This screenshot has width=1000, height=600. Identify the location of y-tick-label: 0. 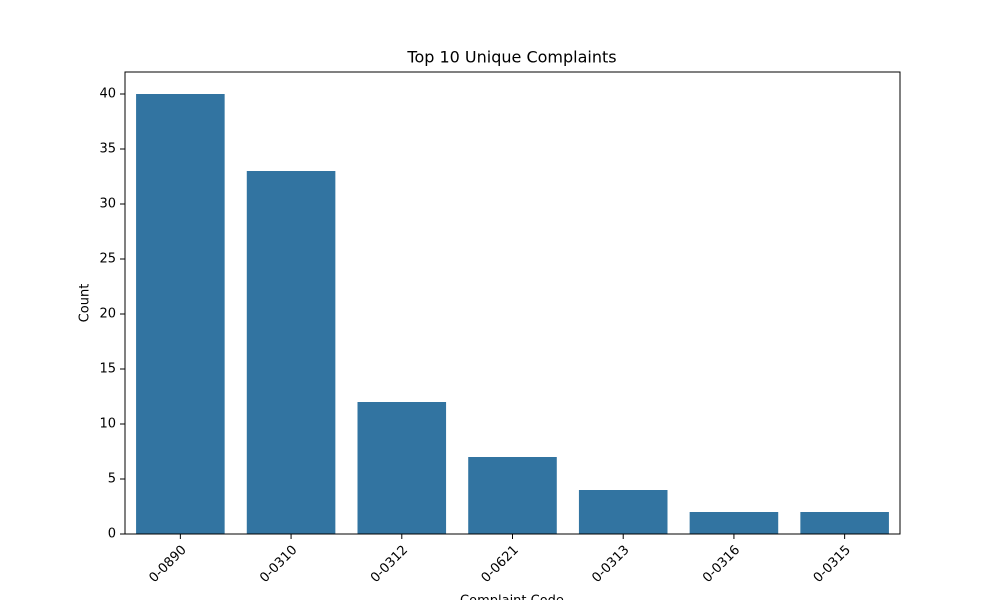
(112, 534).